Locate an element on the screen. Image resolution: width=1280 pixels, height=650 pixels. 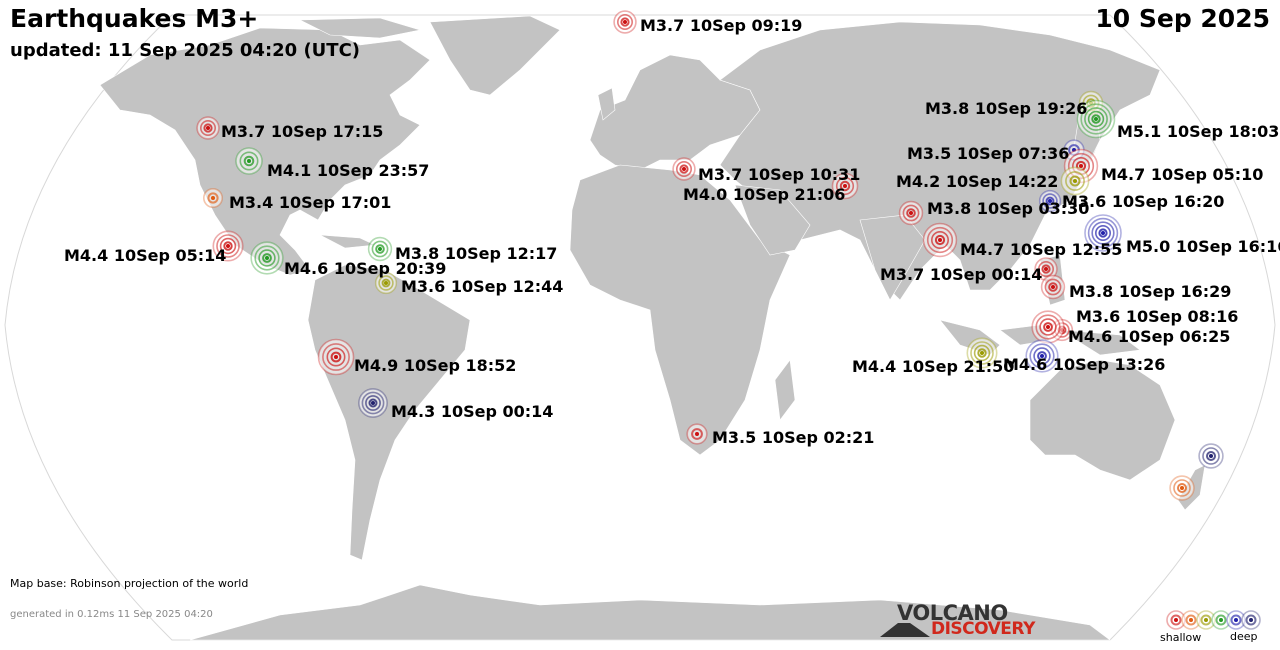
quake-label: M4.9 10Sep 18:52 is located at coordinates (435, 365).